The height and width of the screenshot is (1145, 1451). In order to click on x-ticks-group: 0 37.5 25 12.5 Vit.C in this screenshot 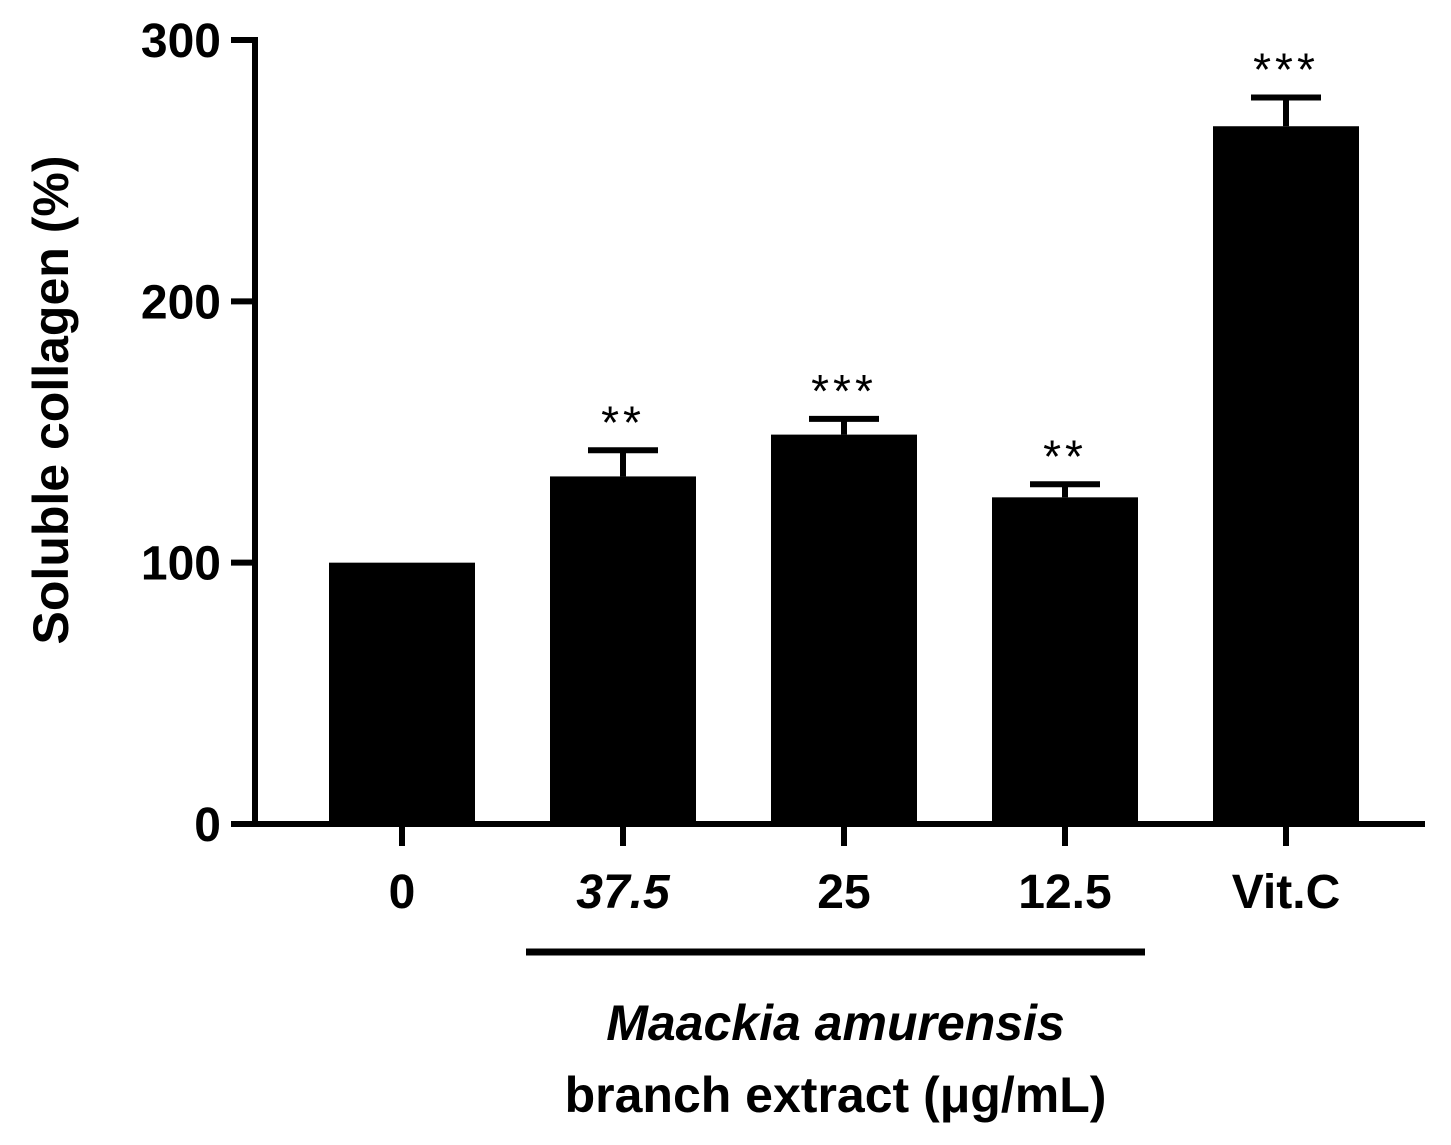, I will do `click(864, 871)`.